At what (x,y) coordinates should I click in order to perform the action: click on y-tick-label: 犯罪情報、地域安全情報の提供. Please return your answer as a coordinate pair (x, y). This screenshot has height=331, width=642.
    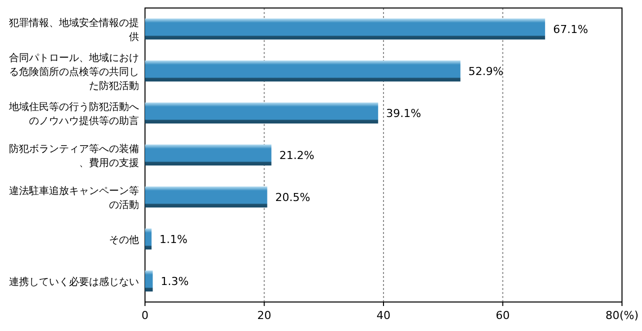
    Looking at the image, I should click on (74, 30).